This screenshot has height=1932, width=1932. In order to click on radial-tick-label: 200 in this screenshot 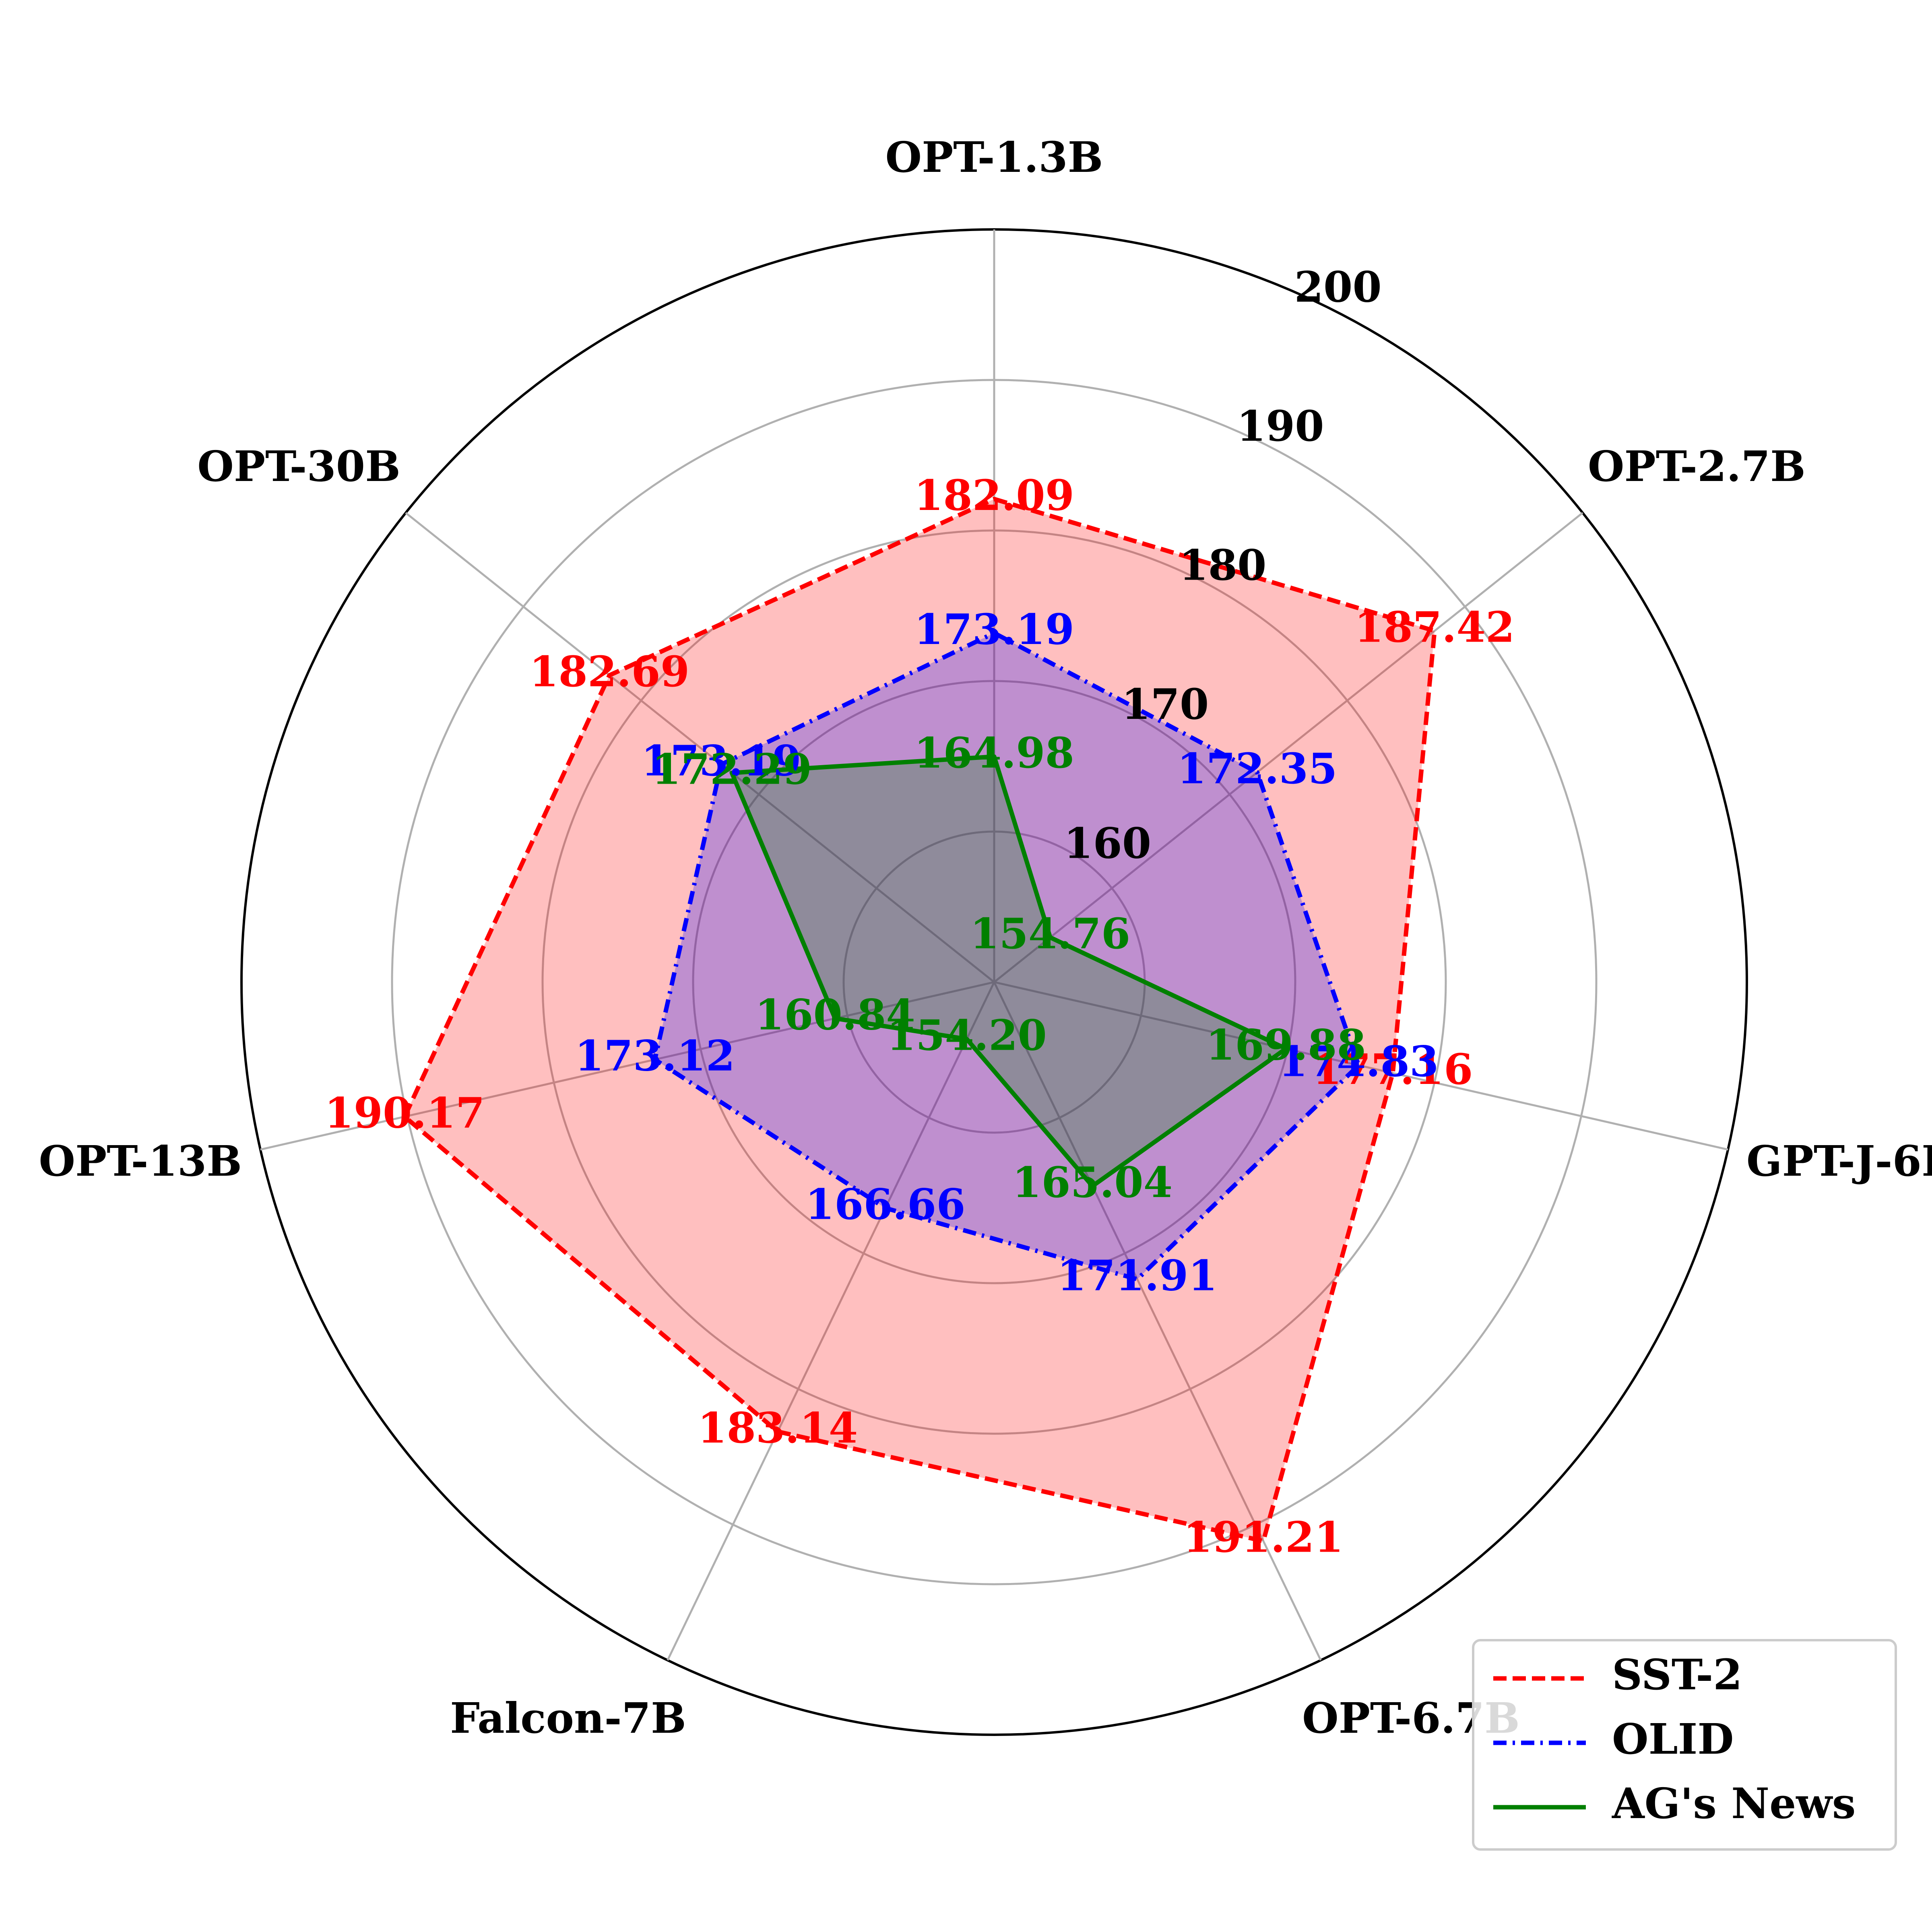, I will do `click(1338, 287)`.